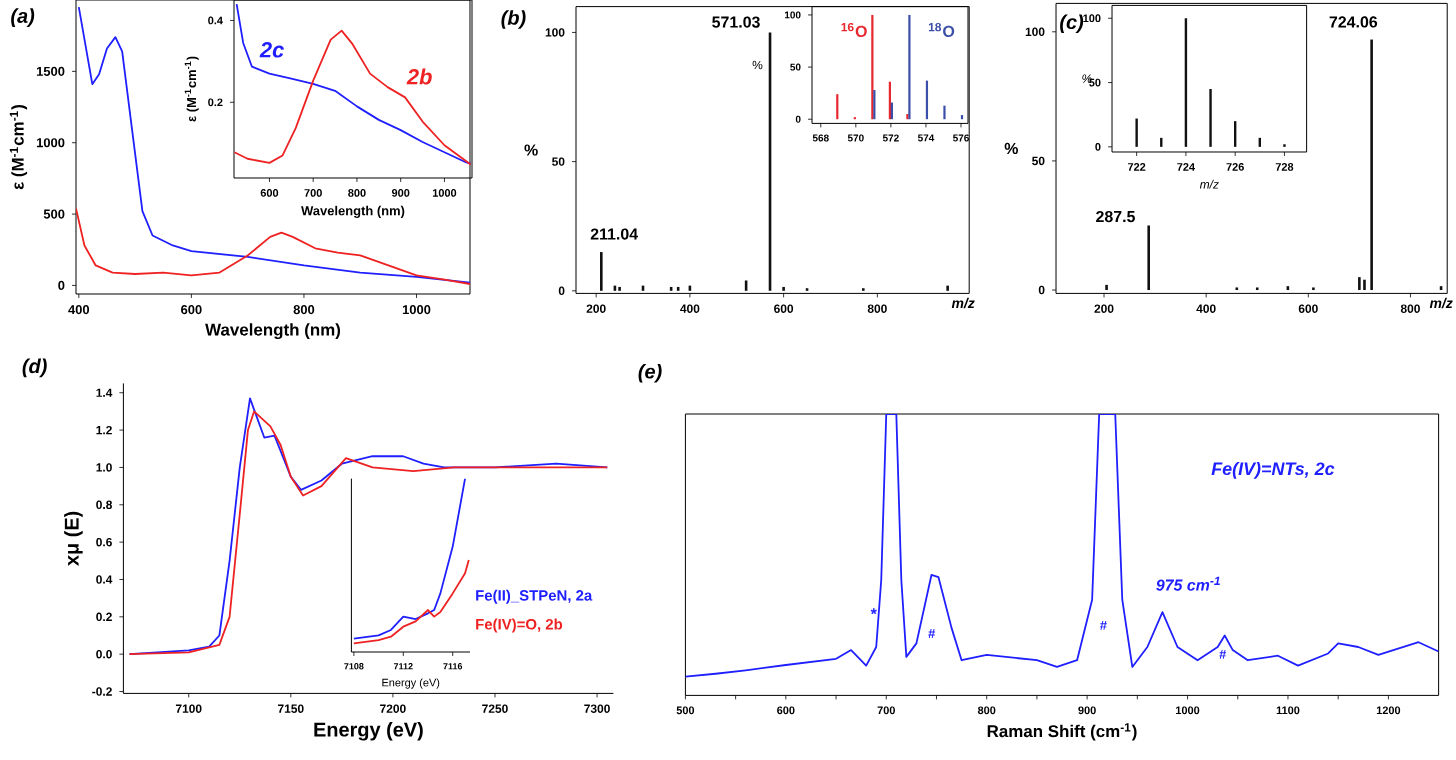 This screenshot has width=1456, height=760. What do you see at coordinates (73, 538) in the screenshot?
I see `y-axis-title: xμ (E)` at bounding box center [73, 538].